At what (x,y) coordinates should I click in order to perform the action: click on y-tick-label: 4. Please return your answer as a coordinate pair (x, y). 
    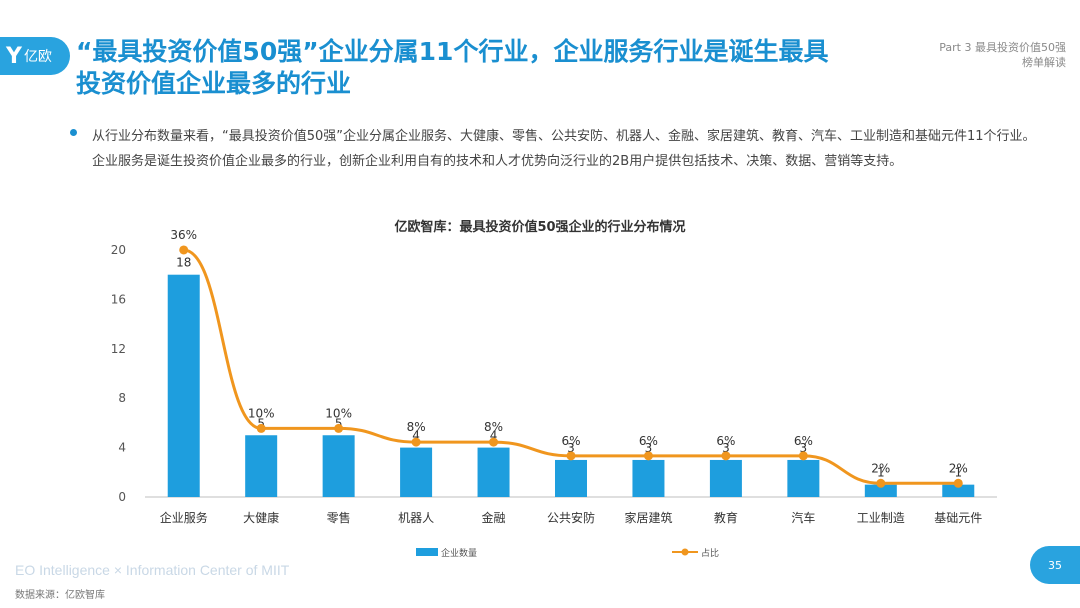
    Looking at the image, I should click on (122, 448).